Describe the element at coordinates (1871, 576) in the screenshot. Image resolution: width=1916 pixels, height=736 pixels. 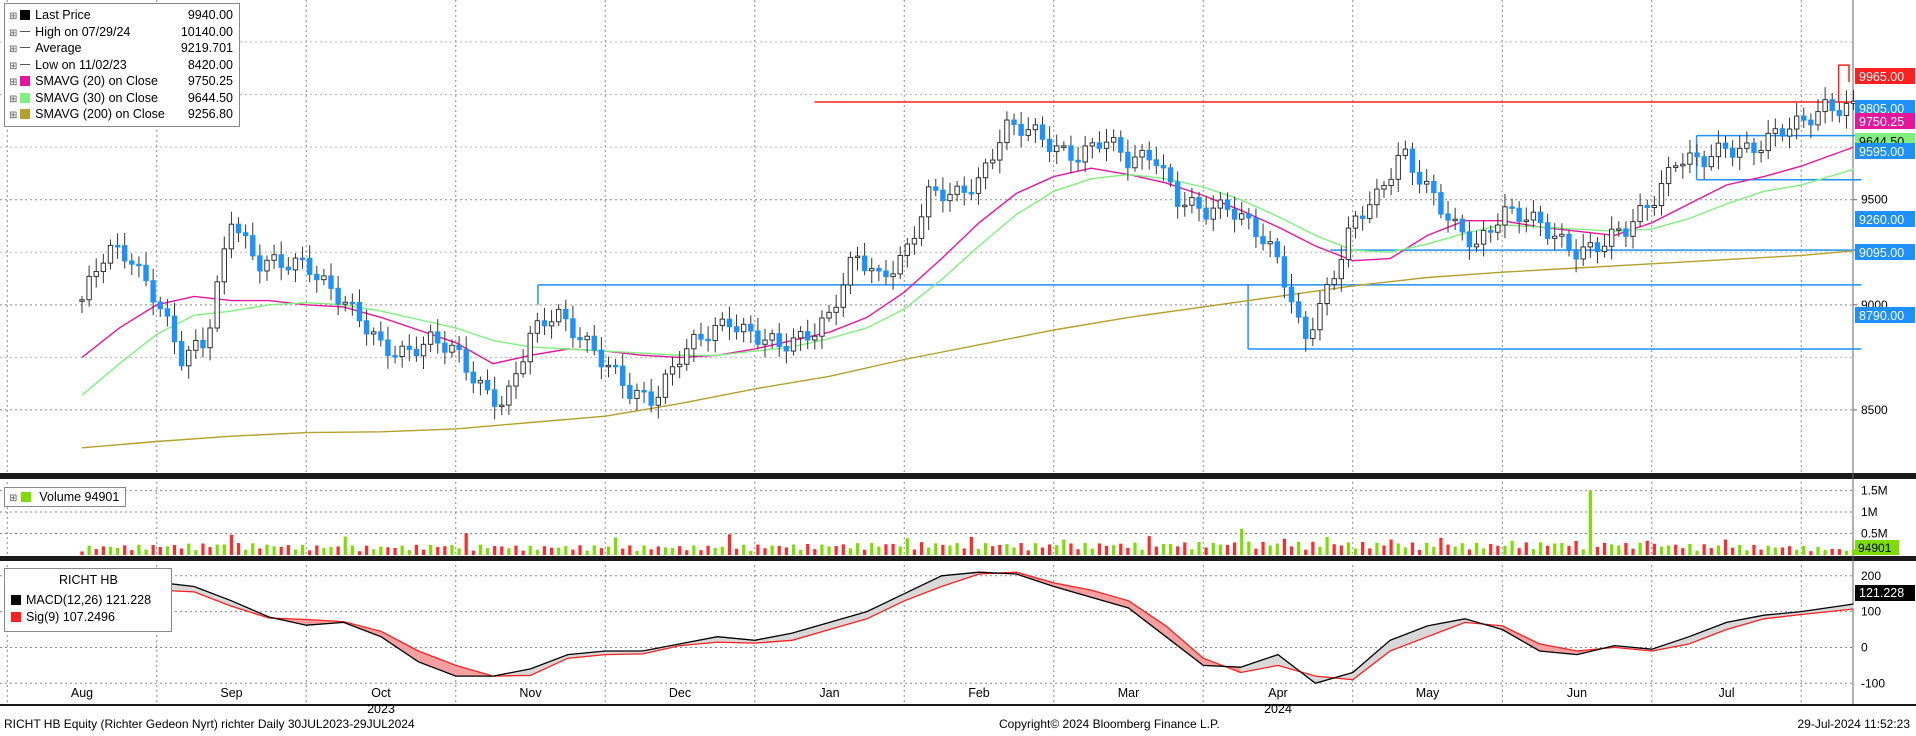
I see `macd-tick-label: 200` at that location.